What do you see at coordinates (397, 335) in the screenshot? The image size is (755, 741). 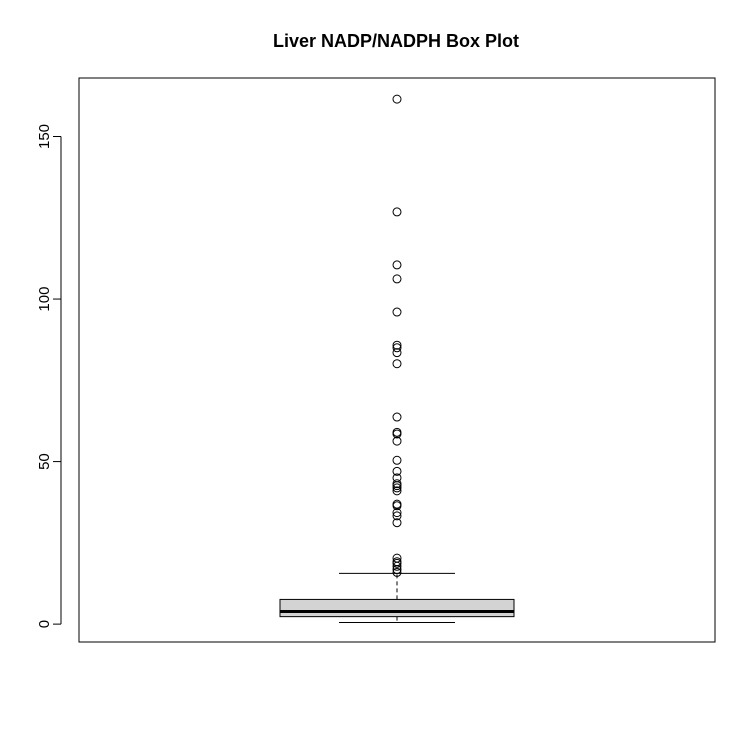 I see `outliers` at bounding box center [397, 335].